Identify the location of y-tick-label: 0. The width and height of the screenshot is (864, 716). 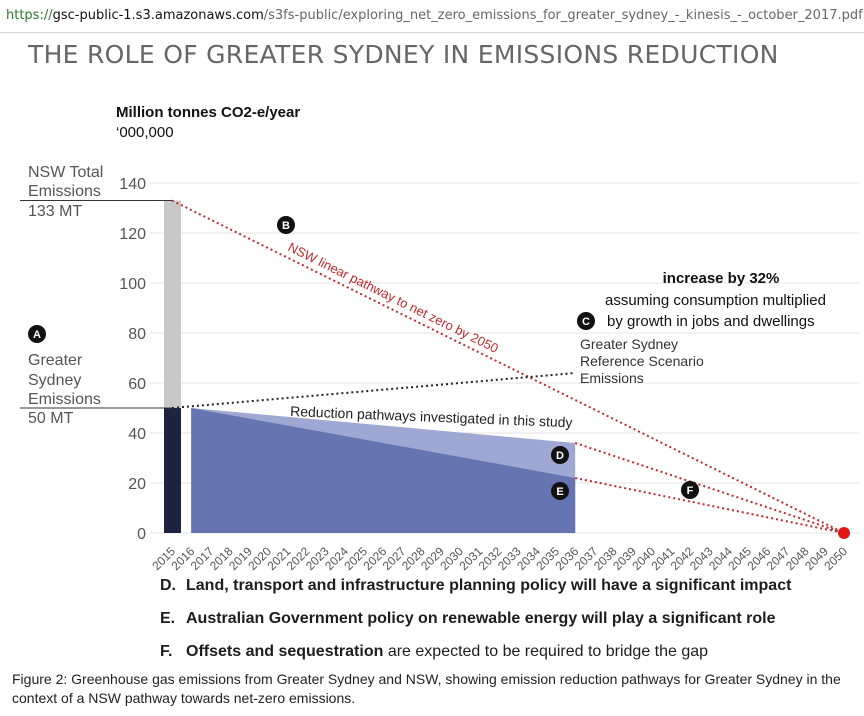
(141, 534).